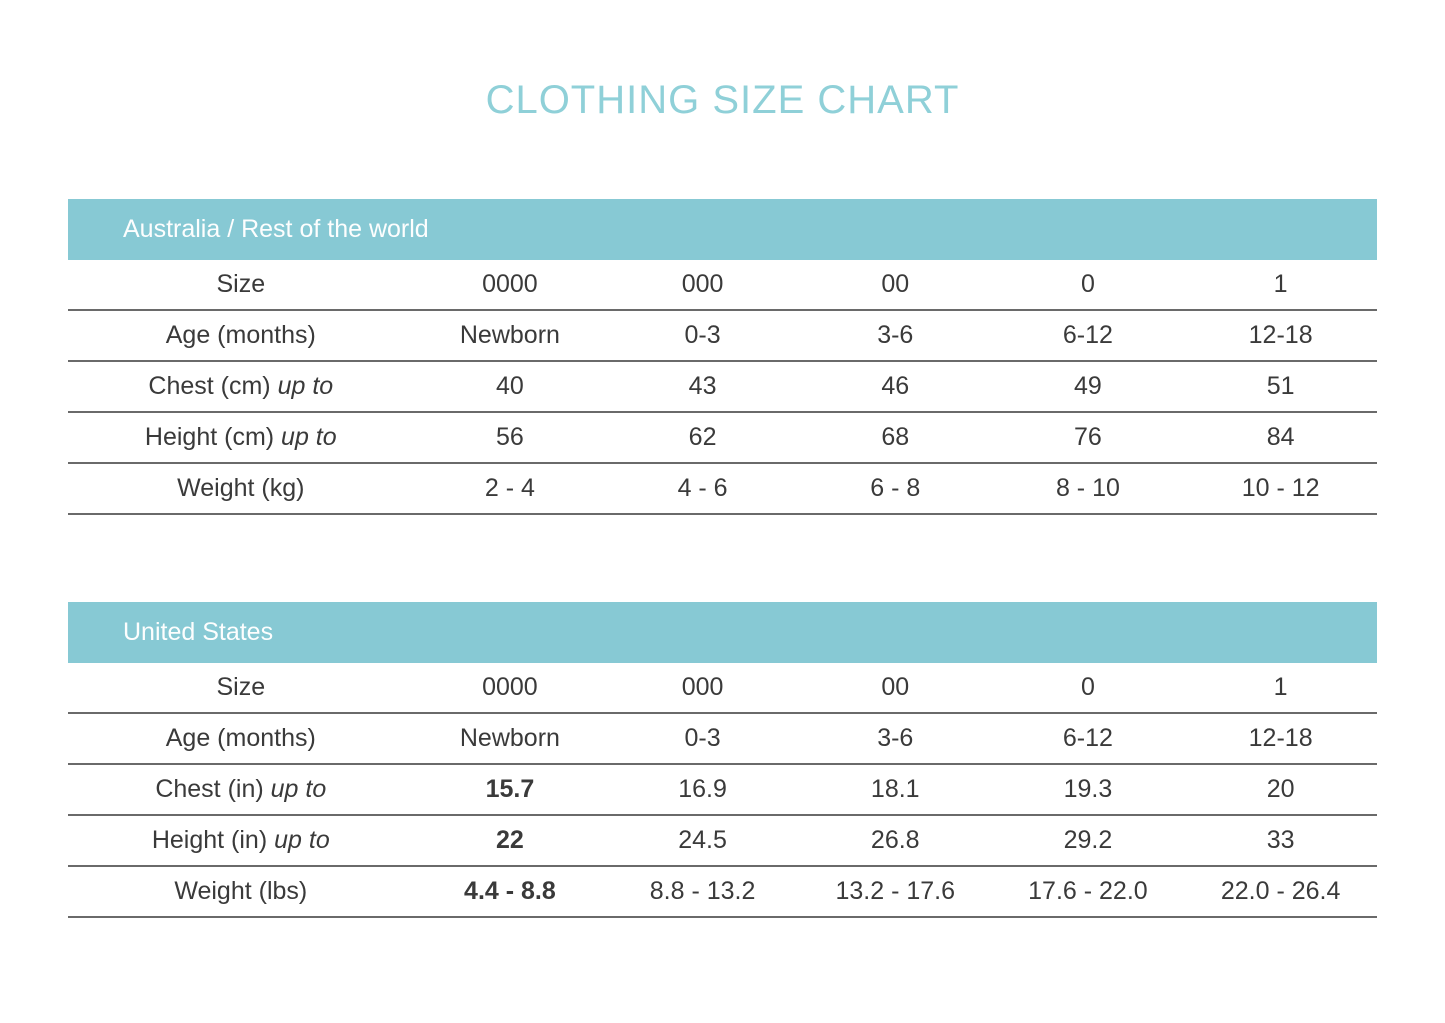  I want to click on table-cell: 10 - 12, so click(1280, 489).